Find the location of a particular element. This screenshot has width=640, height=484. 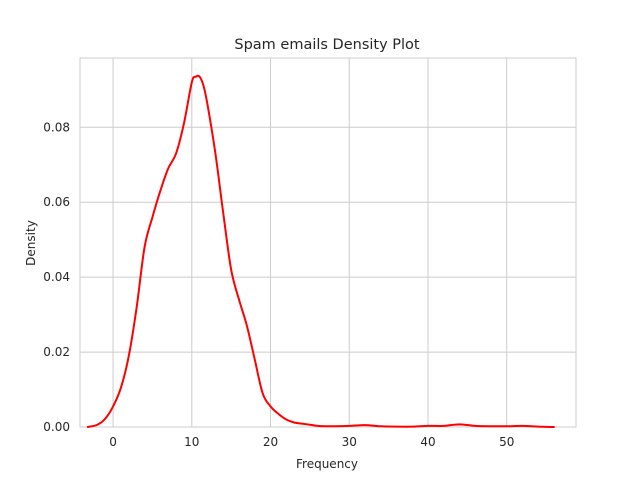

x-tick-label: 50 is located at coordinates (506, 442).